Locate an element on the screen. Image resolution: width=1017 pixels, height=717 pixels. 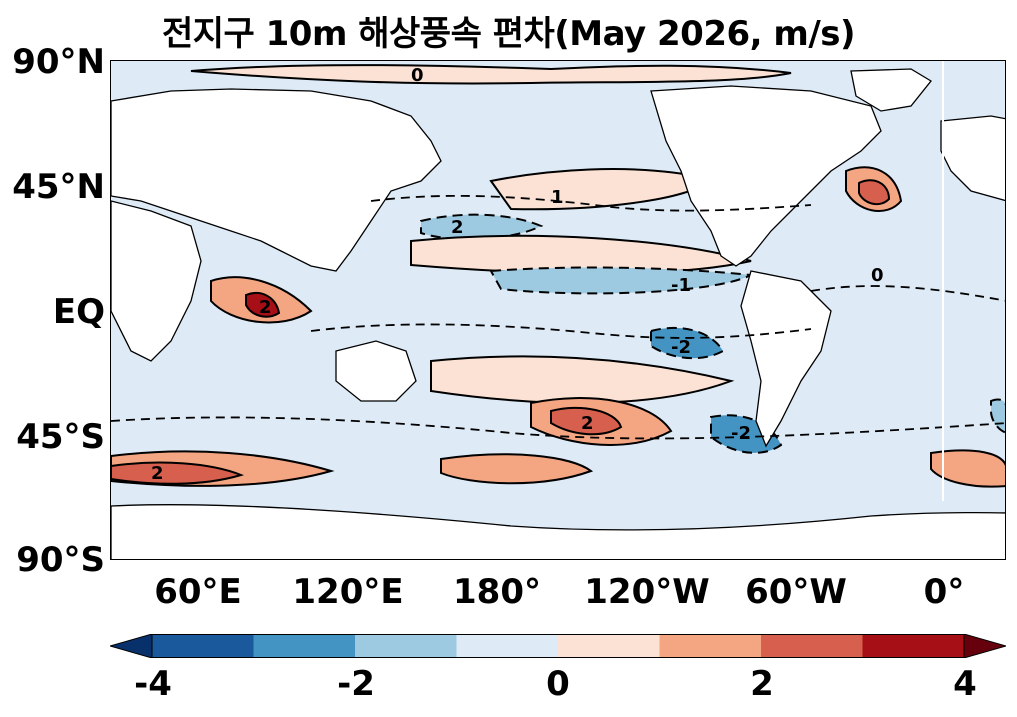
x-tick-label-180: 180° is located at coordinates (497, 592).